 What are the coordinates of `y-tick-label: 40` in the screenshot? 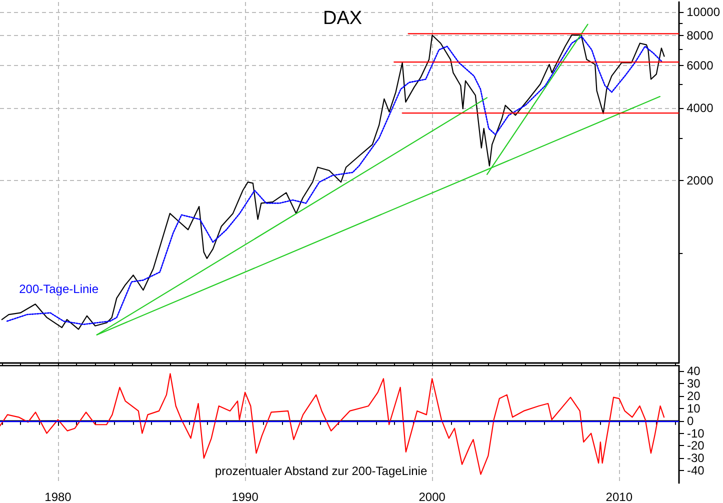 It's located at (694, 371).